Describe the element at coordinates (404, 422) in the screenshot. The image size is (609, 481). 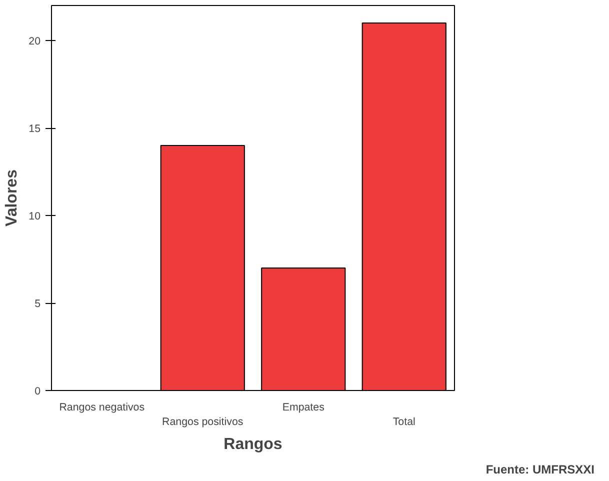
I see `x-tick-label: Total` at that location.